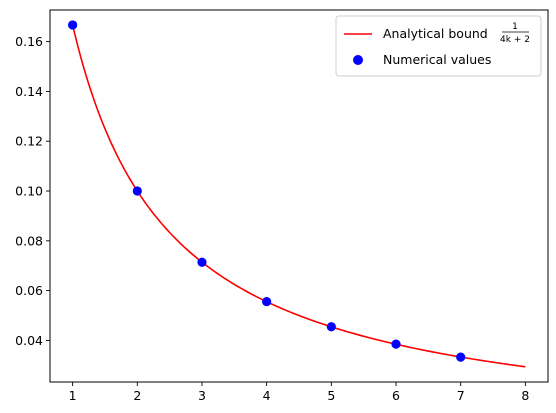 The image size is (556, 413). What do you see at coordinates (515, 40) in the screenshot?
I see `legend-formula-denominator: 4k + 2` at bounding box center [515, 40].